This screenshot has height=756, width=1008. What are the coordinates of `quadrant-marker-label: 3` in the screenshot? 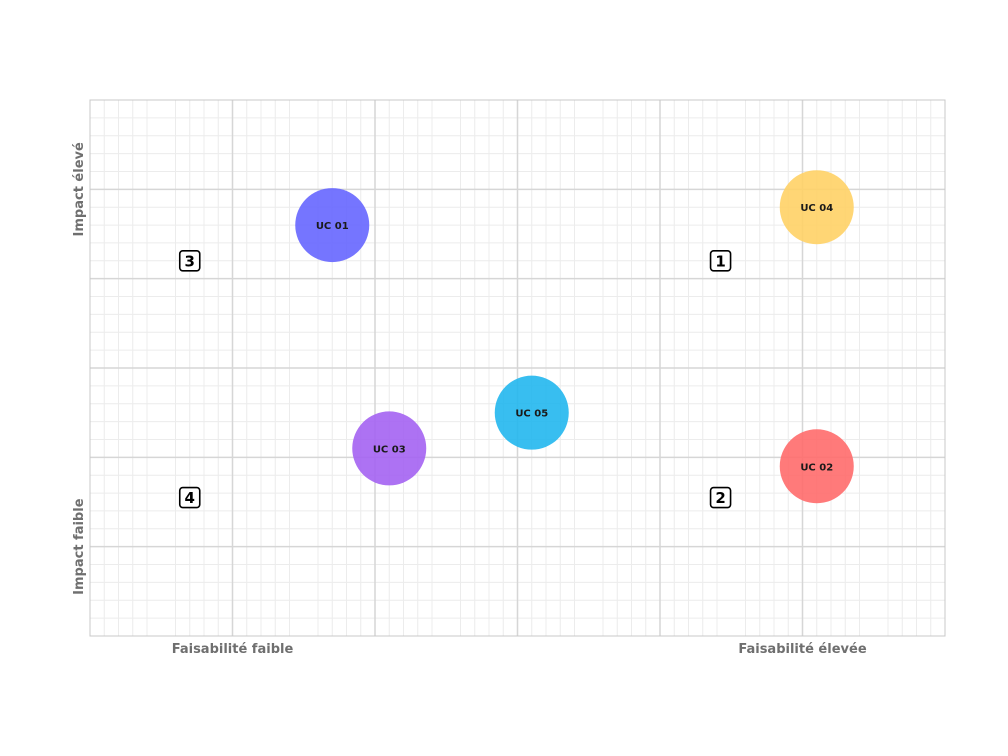 It's located at (190, 261).